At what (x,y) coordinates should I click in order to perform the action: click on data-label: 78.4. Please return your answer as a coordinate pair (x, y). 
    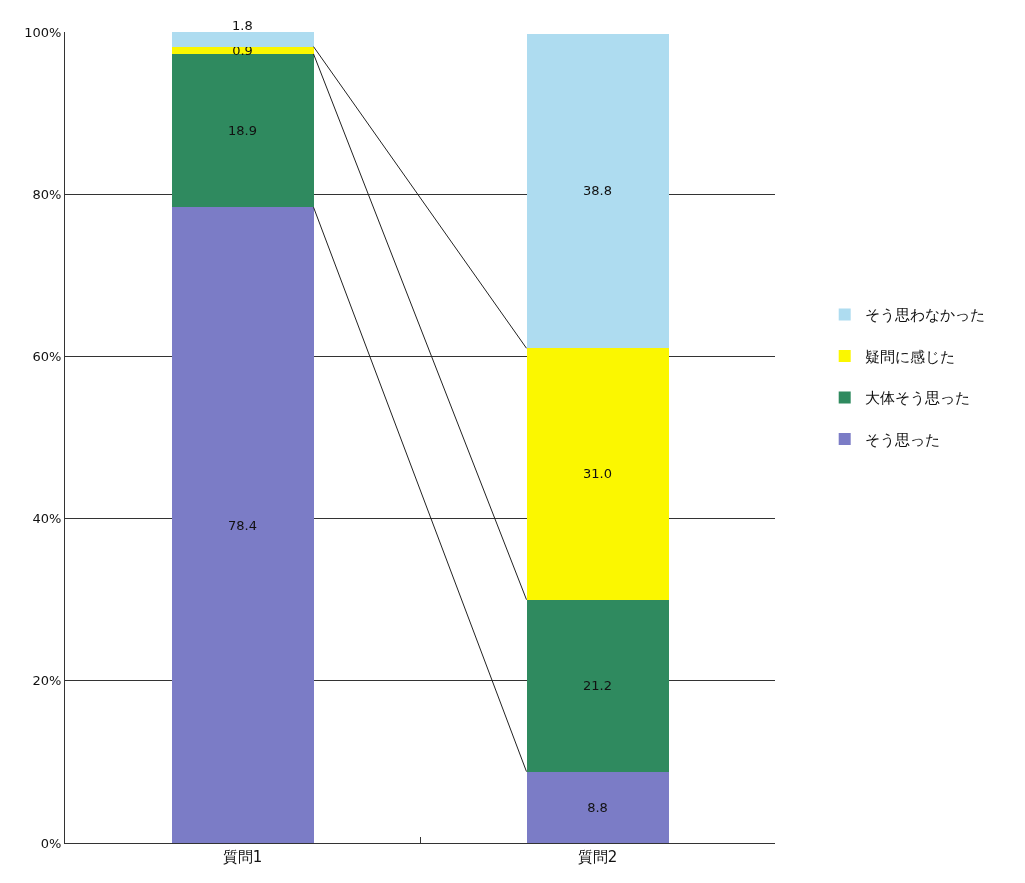
    Looking at the image, I should click on (242, 525).